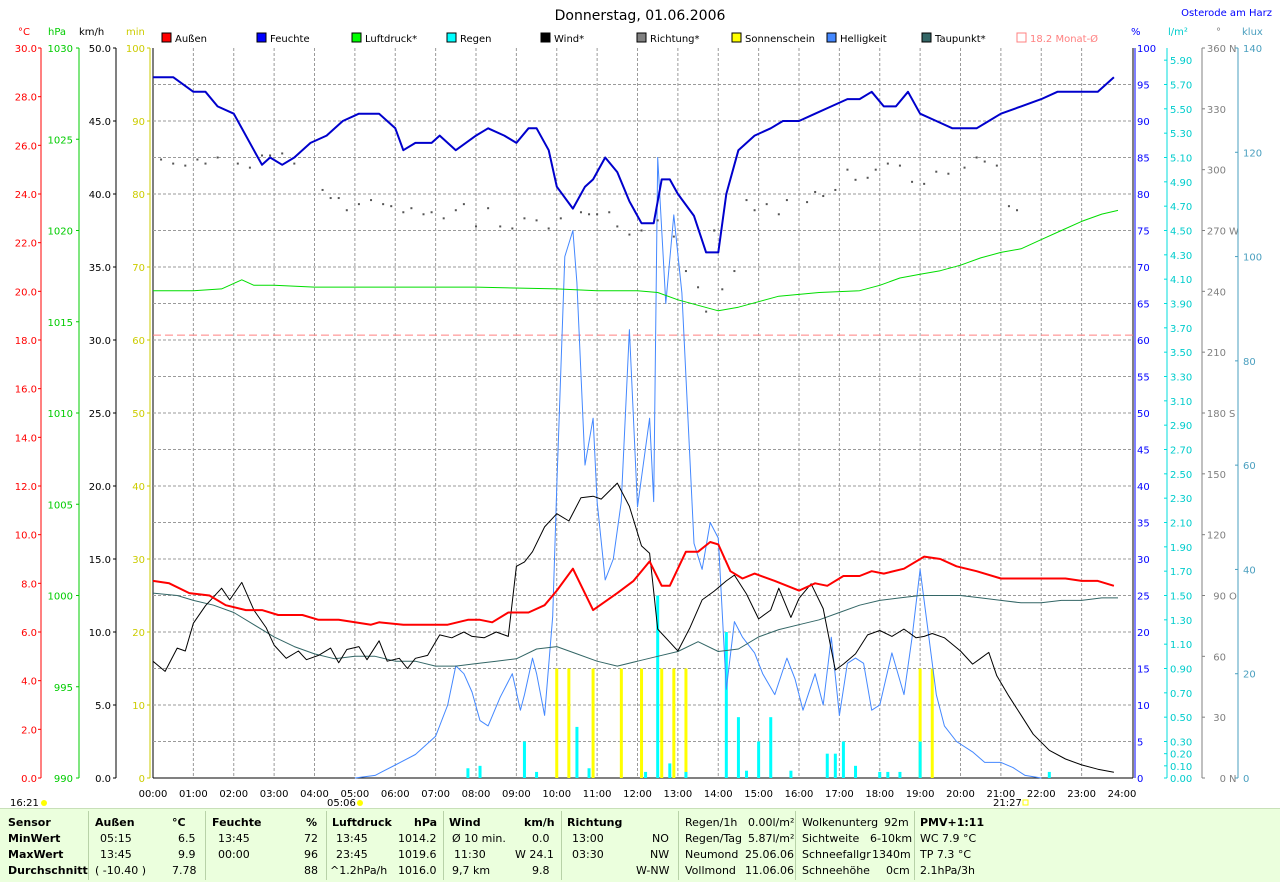 The image size is (1280, 882). What do you see at coordinates (677, 794) in the screenshot?
I see `x-tick-label: 13:00` at bounding box center [677, 794].